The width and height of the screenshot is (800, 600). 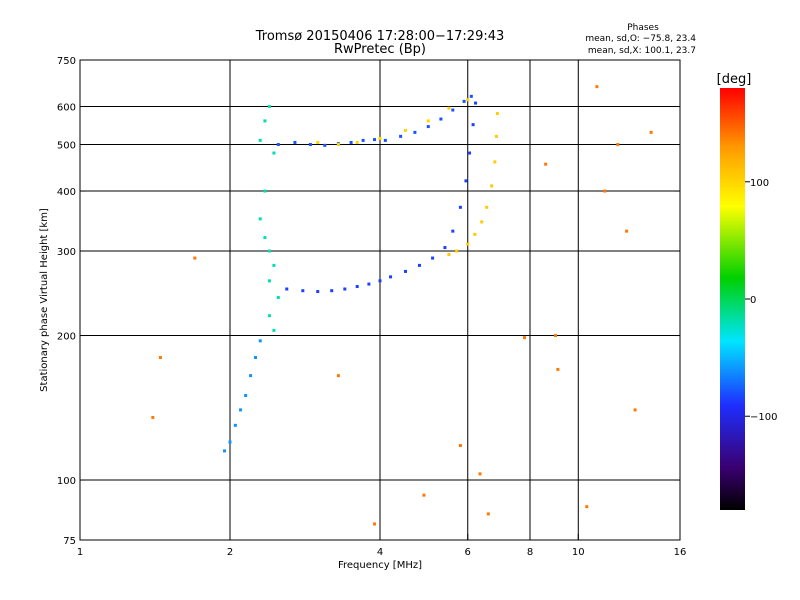 What do you see at coordinates (66, 61) in the screenshot?
I see `y-tick-label: 750` at bounding box center [66, 61].